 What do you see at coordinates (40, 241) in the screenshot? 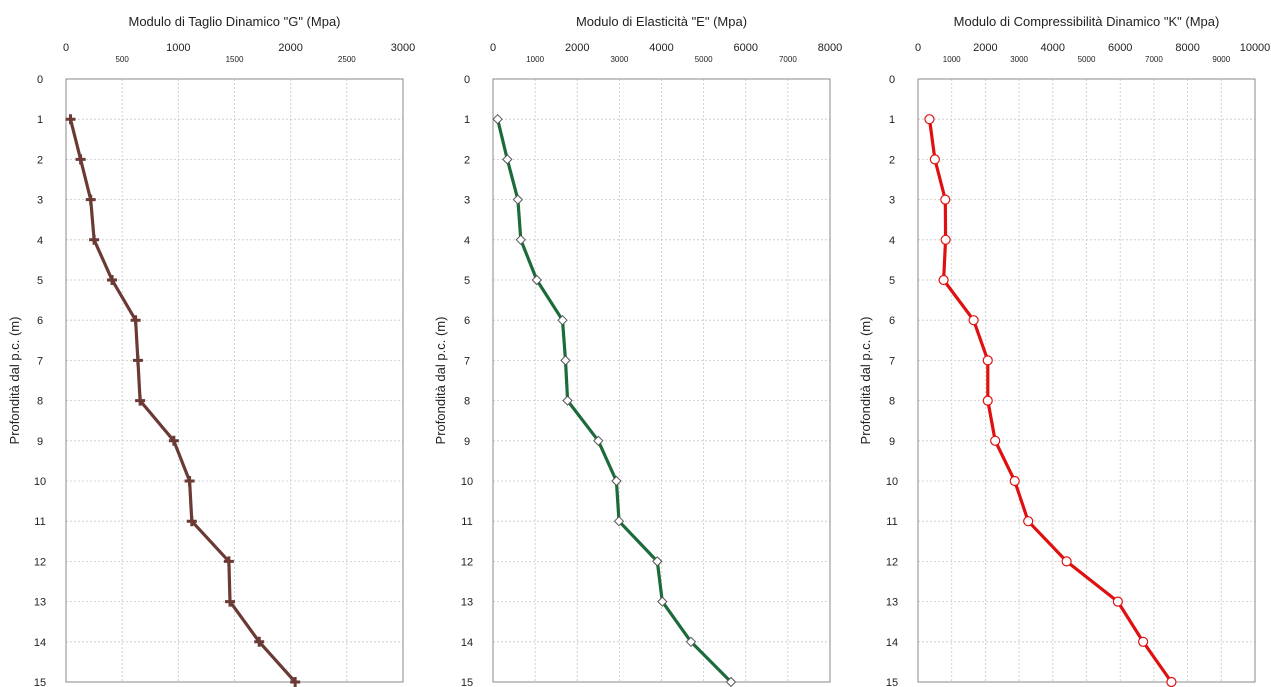
I see `y-tick-label: 4` at bounding box center [40, 241].